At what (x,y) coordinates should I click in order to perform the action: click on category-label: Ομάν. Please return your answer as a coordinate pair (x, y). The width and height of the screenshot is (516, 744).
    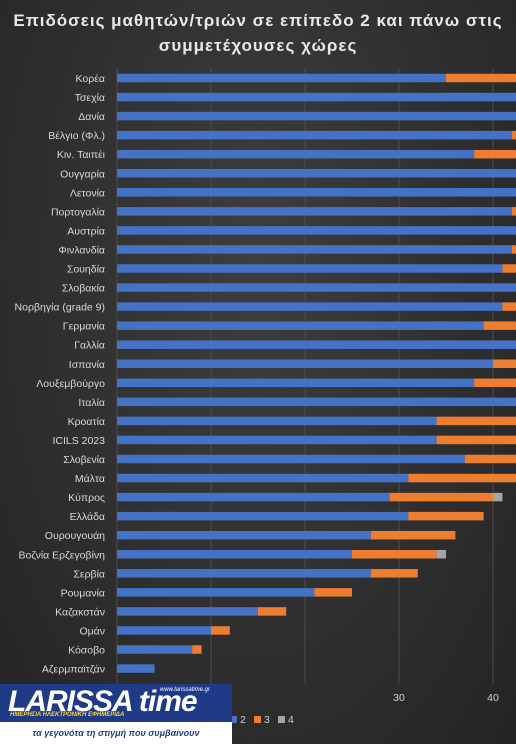
    Looking at the image, I should click on (92, 631).